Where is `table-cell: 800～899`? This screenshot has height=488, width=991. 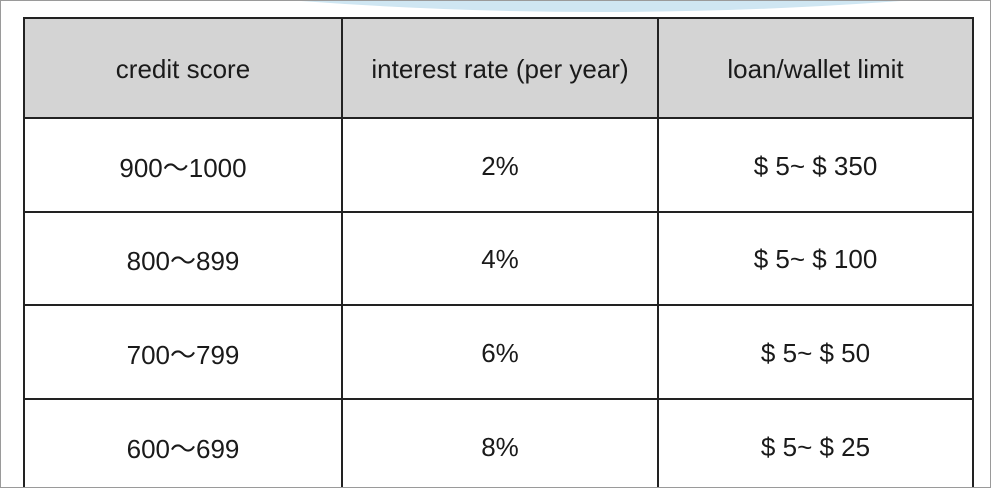 table-cell: 800～899 is located at coordinates (182, 258).